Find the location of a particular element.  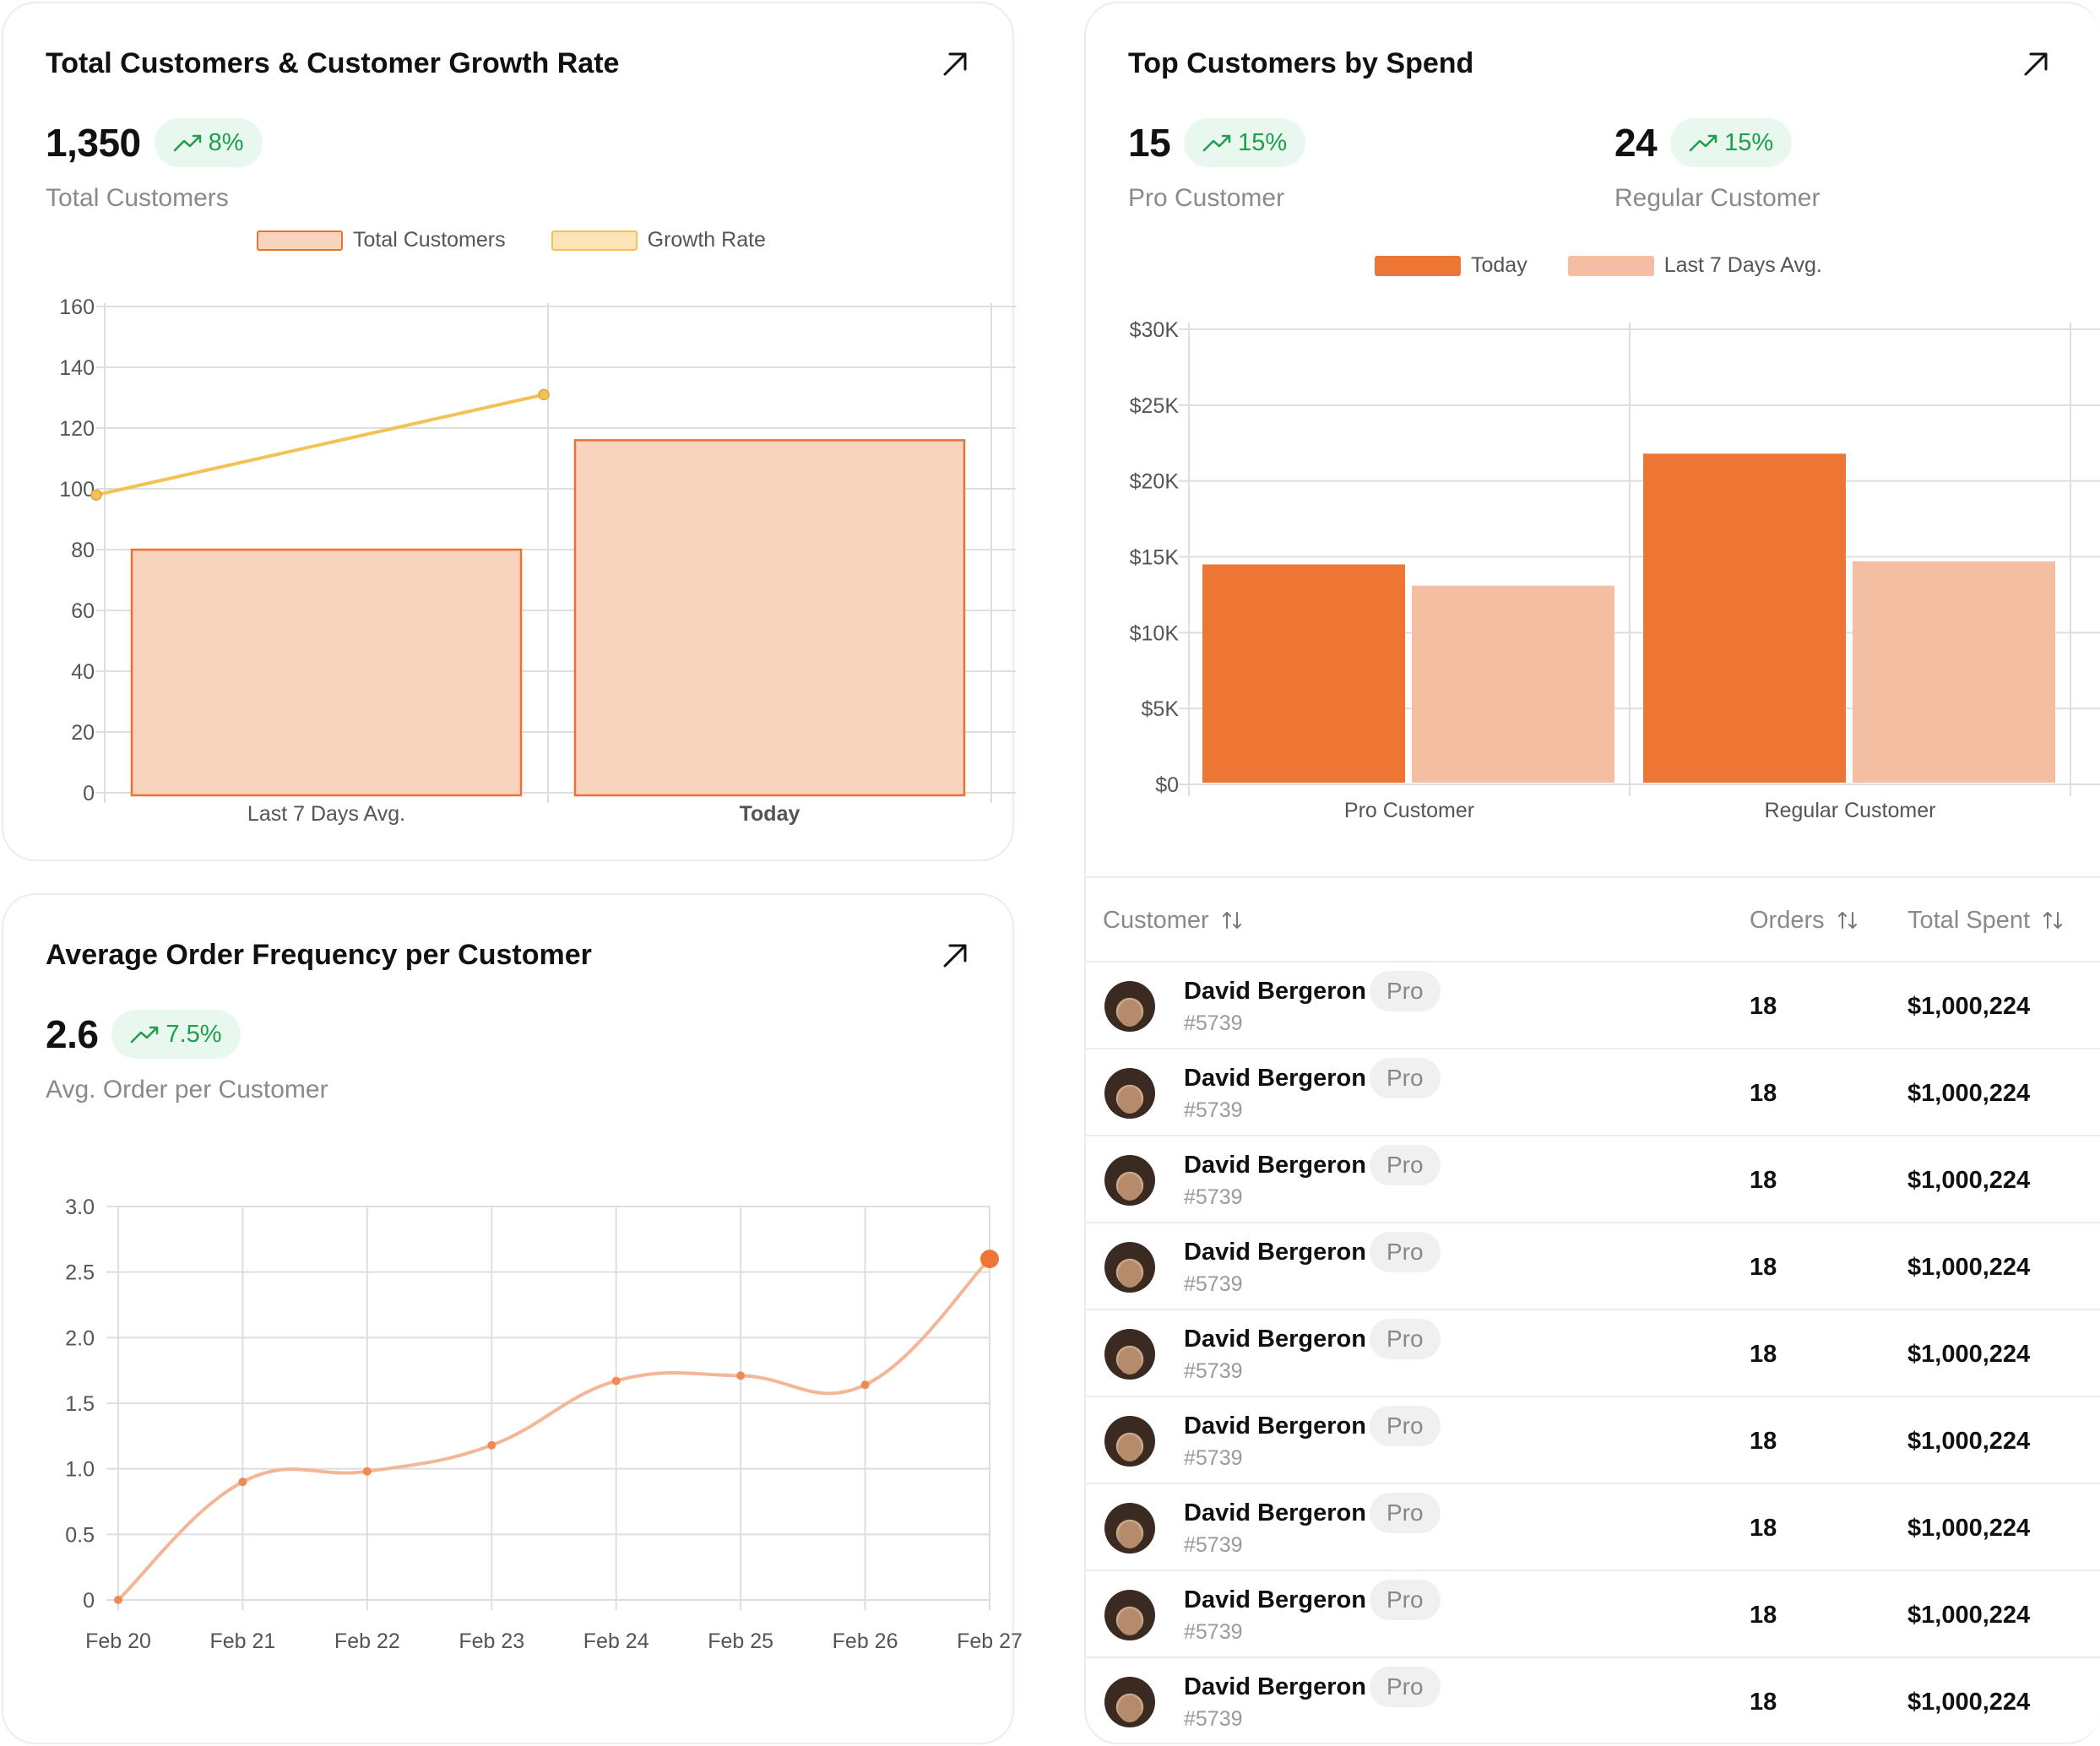

metric-avg-order: 2.6 7.5% is located at coordinates (144, 1034).